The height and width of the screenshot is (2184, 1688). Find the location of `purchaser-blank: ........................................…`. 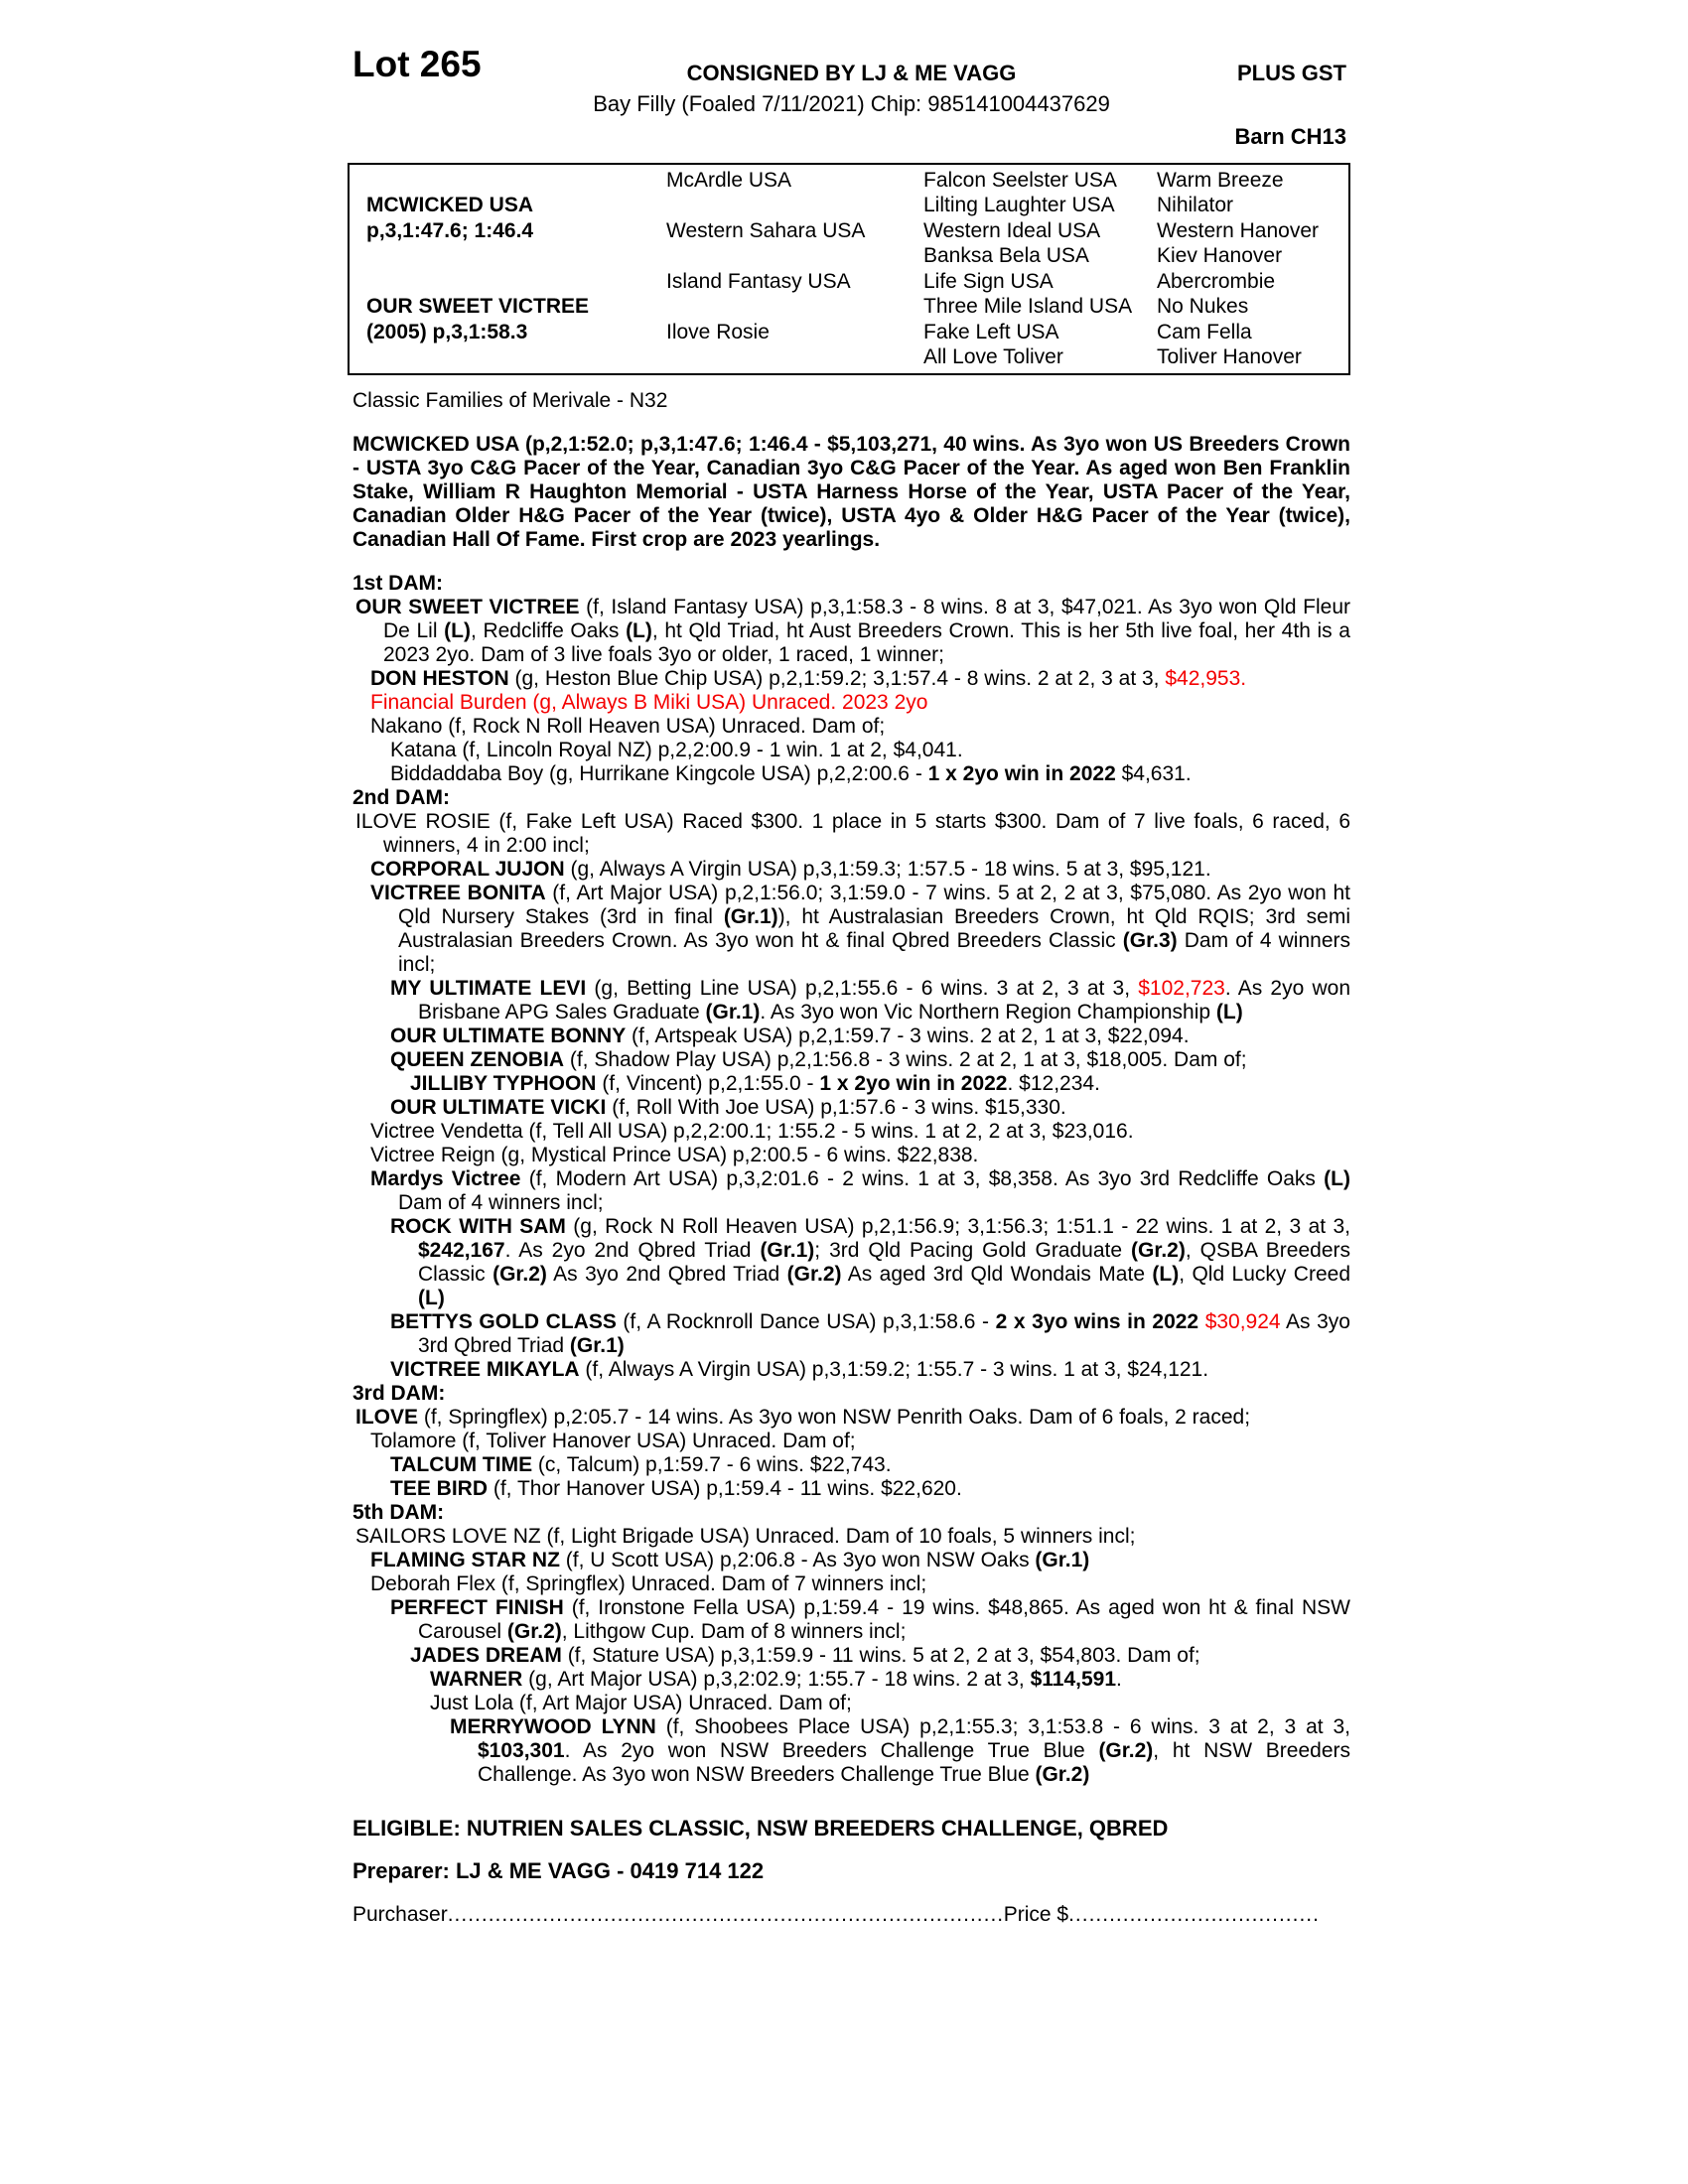

purchaser-blank: ........................................… is located at coordinates (725, 1914).